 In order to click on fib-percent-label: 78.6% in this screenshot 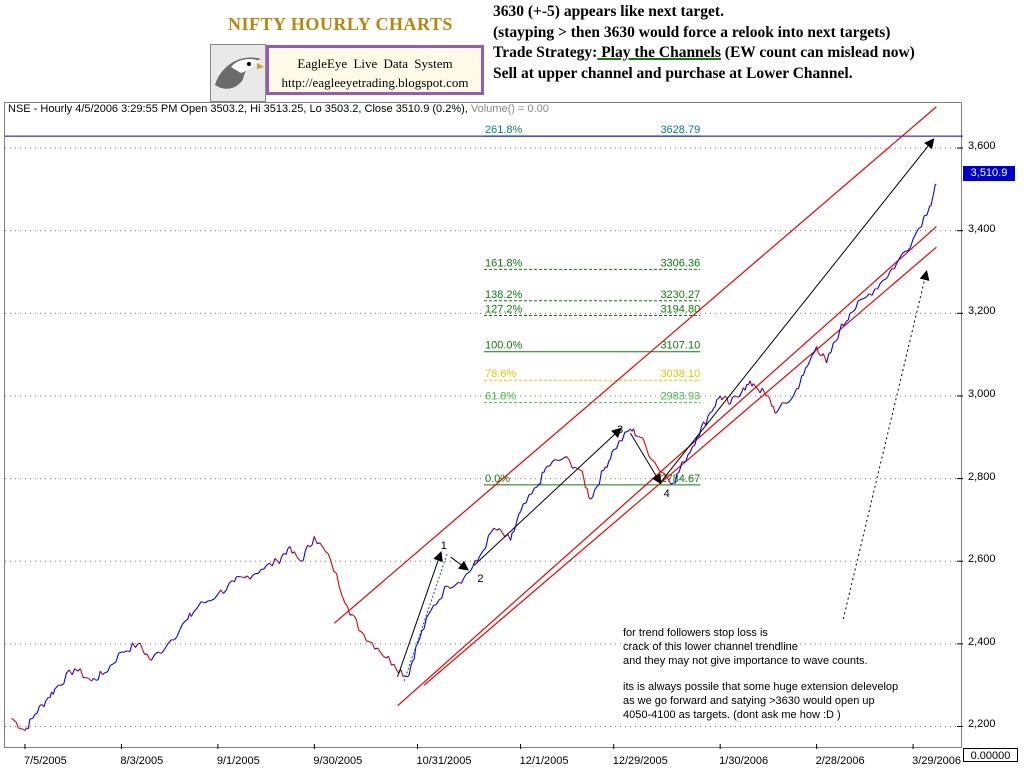, I will do `click(500, 374)`.